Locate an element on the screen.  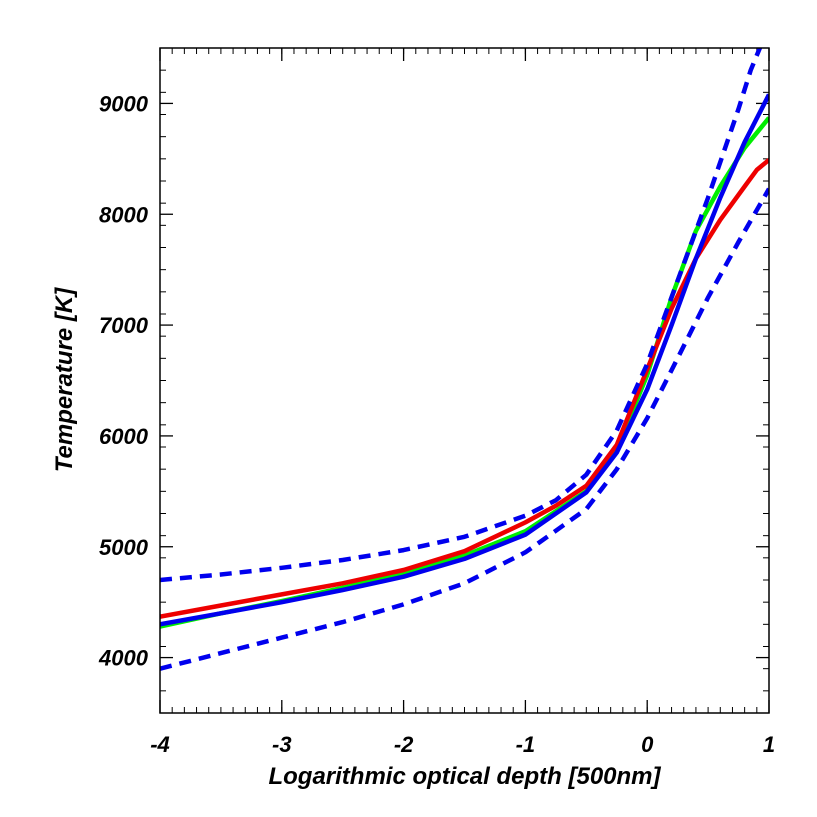
x-tick-label: -1 is located at coordinates (526, 744).